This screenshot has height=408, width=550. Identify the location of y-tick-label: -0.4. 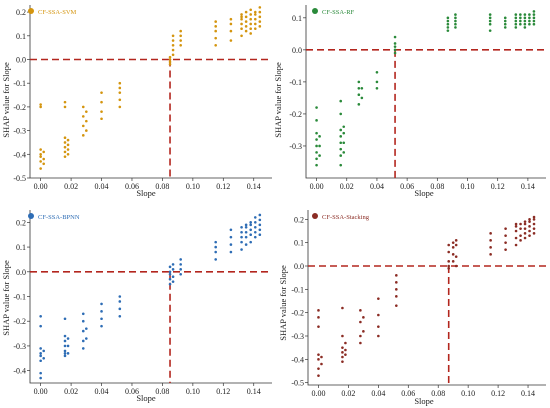
(297, 359).